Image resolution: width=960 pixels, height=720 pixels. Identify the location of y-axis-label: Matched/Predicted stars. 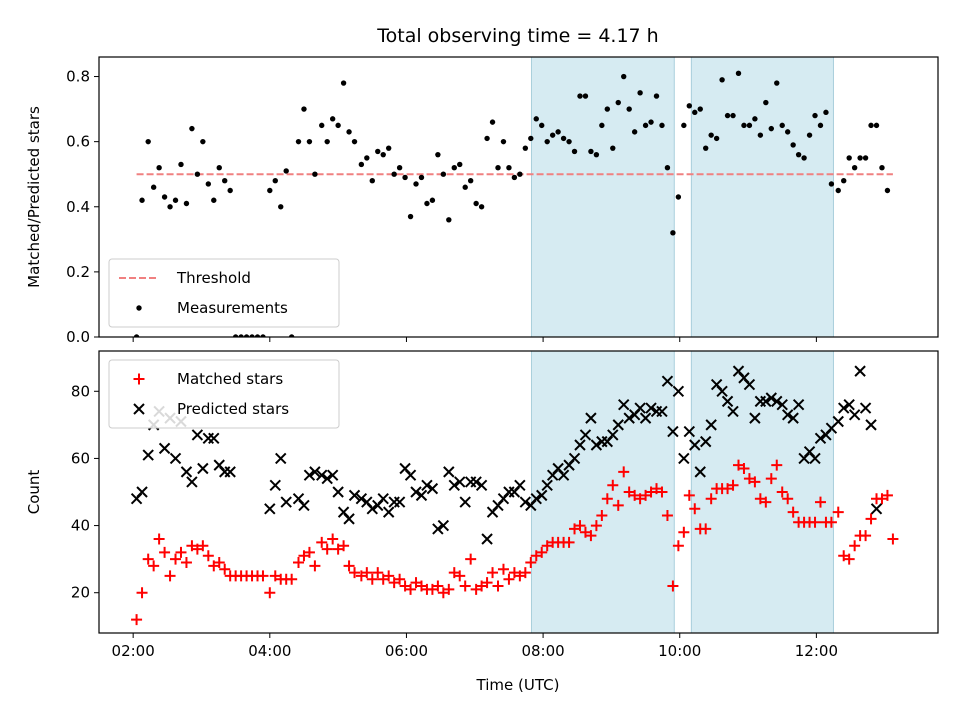
(34, 197).